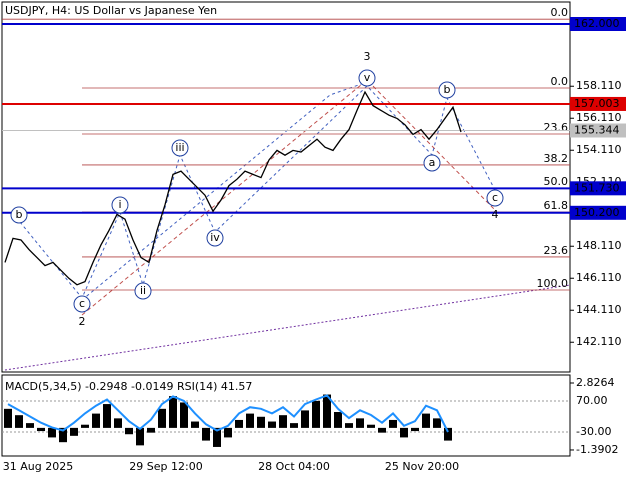  I want to click on fibo-label: 38.2, so click(556, 158).